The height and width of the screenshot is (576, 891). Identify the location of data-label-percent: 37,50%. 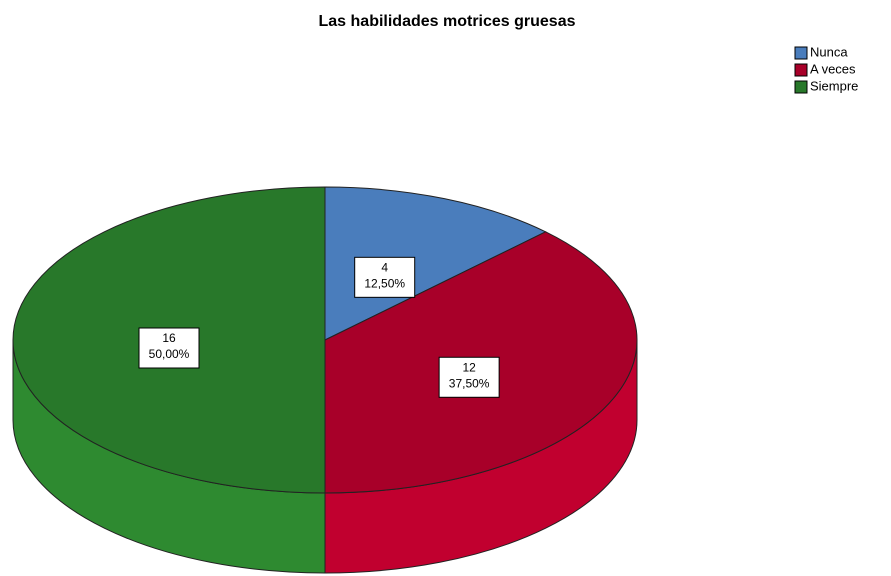
(469, 383).